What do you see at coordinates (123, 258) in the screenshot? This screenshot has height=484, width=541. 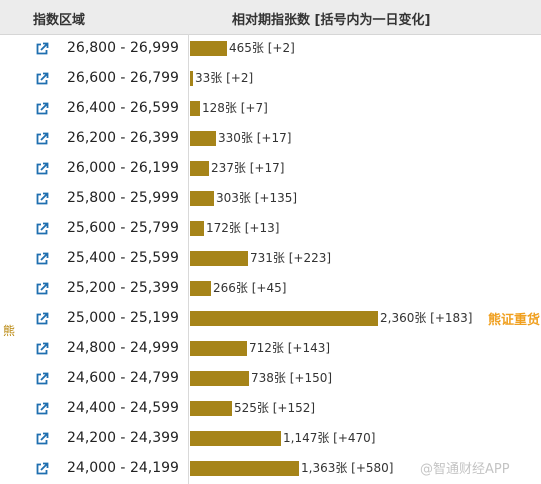 I see `range-label: 25,400 - 25,599` at bounding box center [123, 258].